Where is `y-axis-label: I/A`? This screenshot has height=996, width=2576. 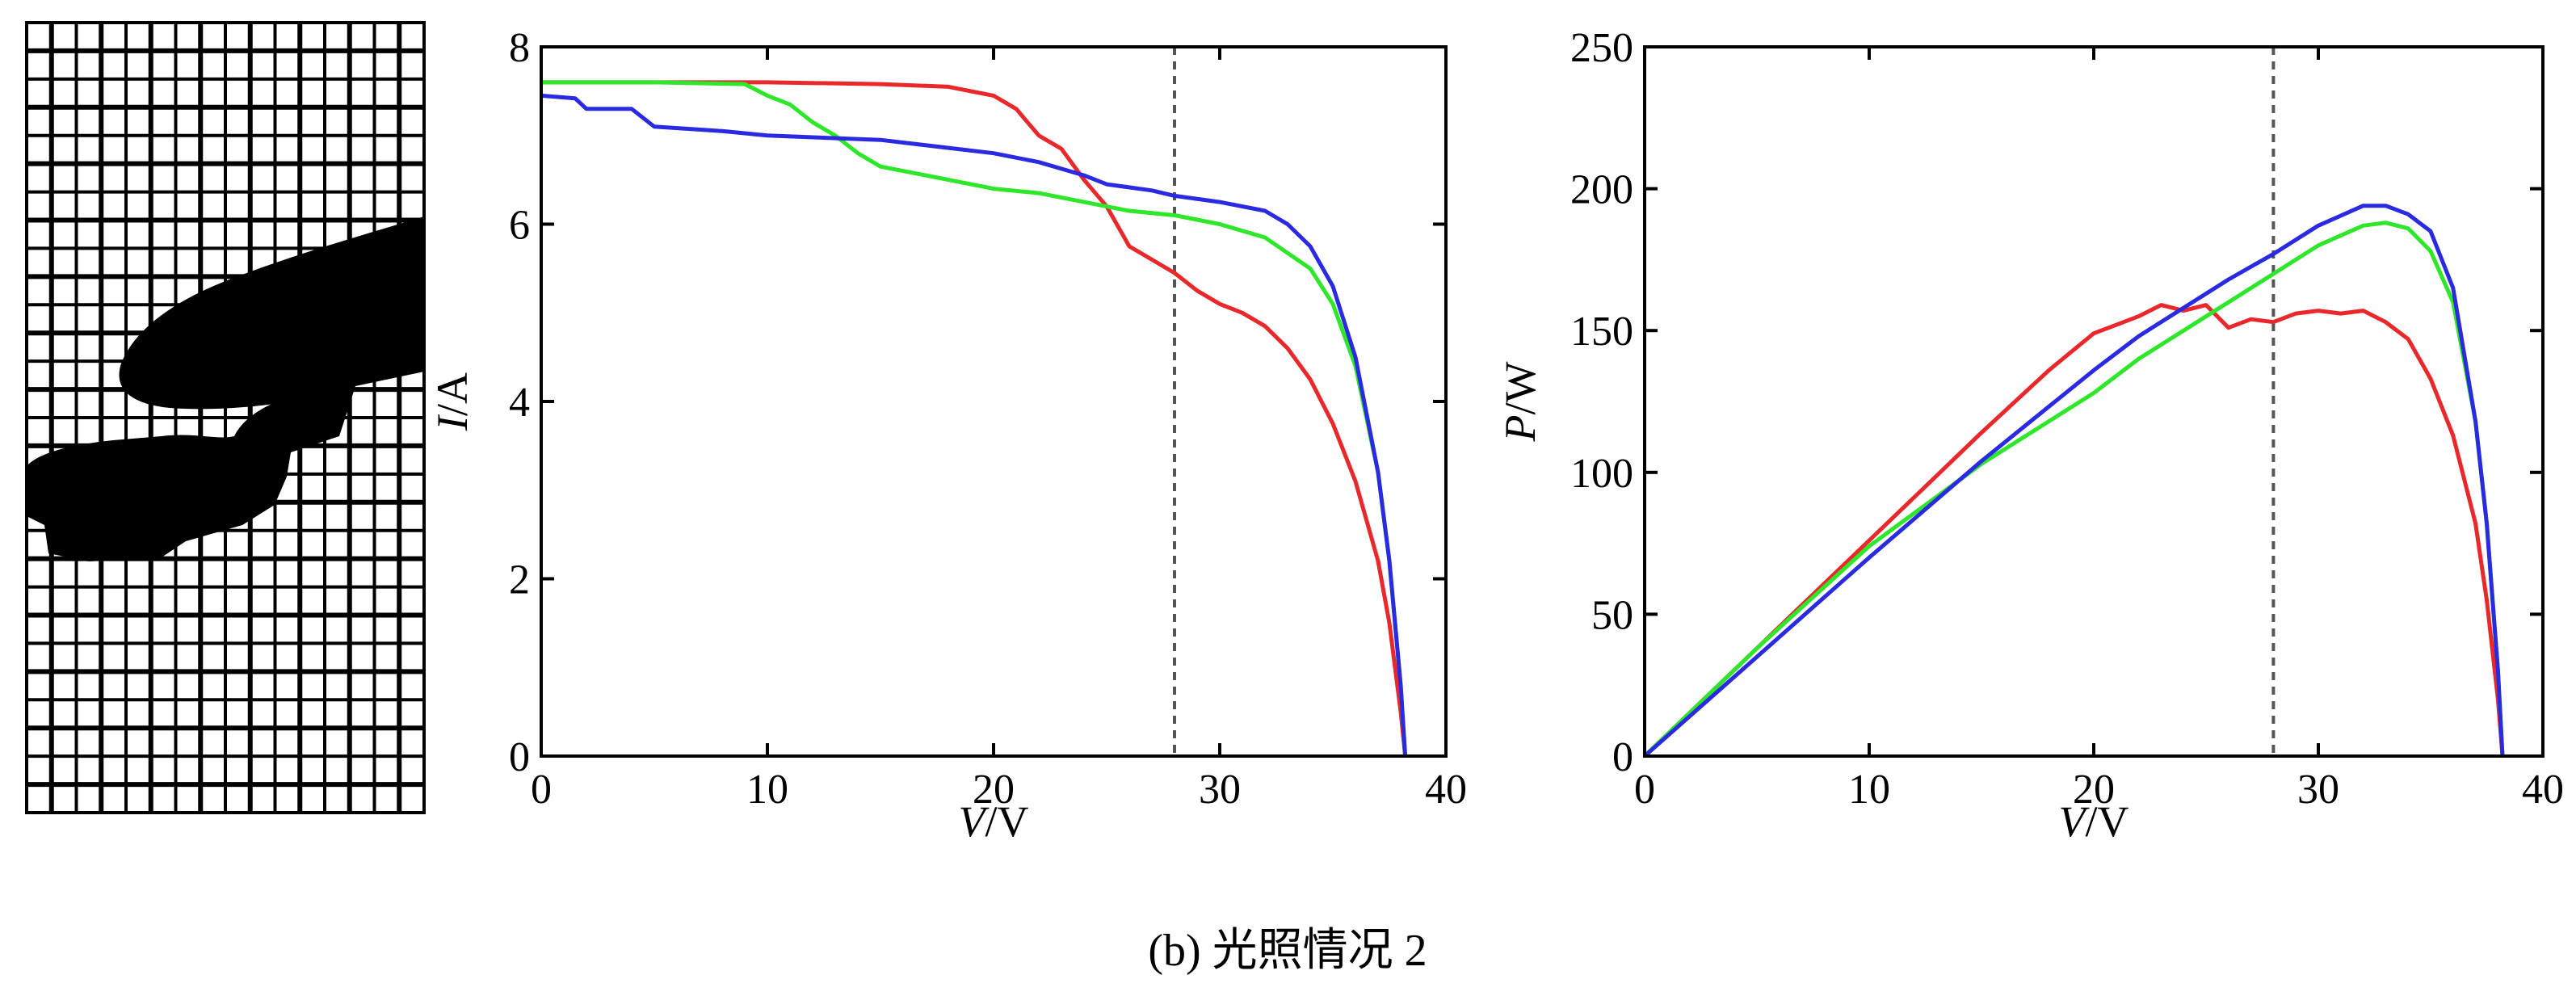
y-axis-label: I/A is located at coordinates (452, 401).